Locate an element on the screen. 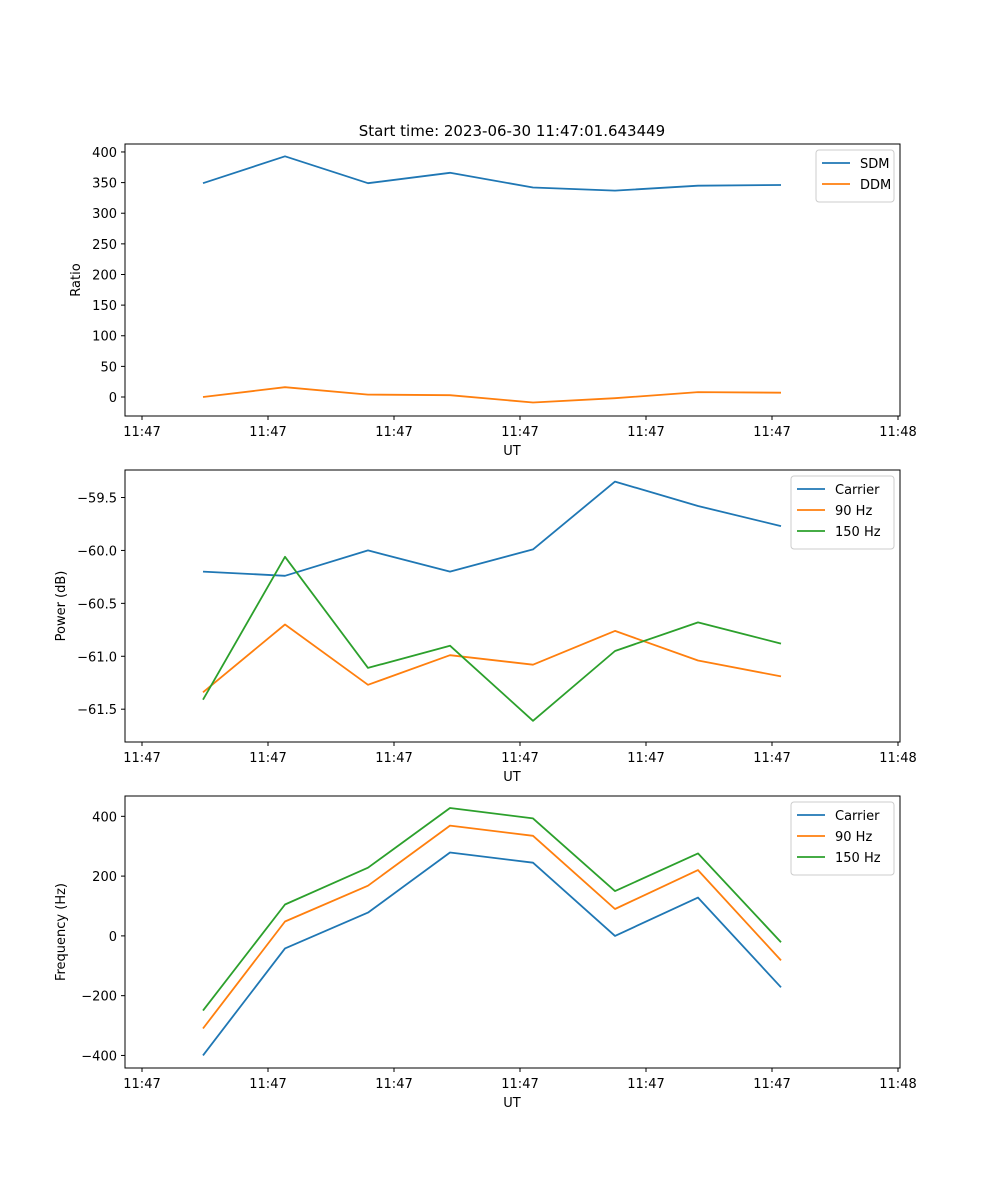 The width and height of the screenshot is (1000, 1200). legend: SDM DDM is located at coordinates (855, 176).